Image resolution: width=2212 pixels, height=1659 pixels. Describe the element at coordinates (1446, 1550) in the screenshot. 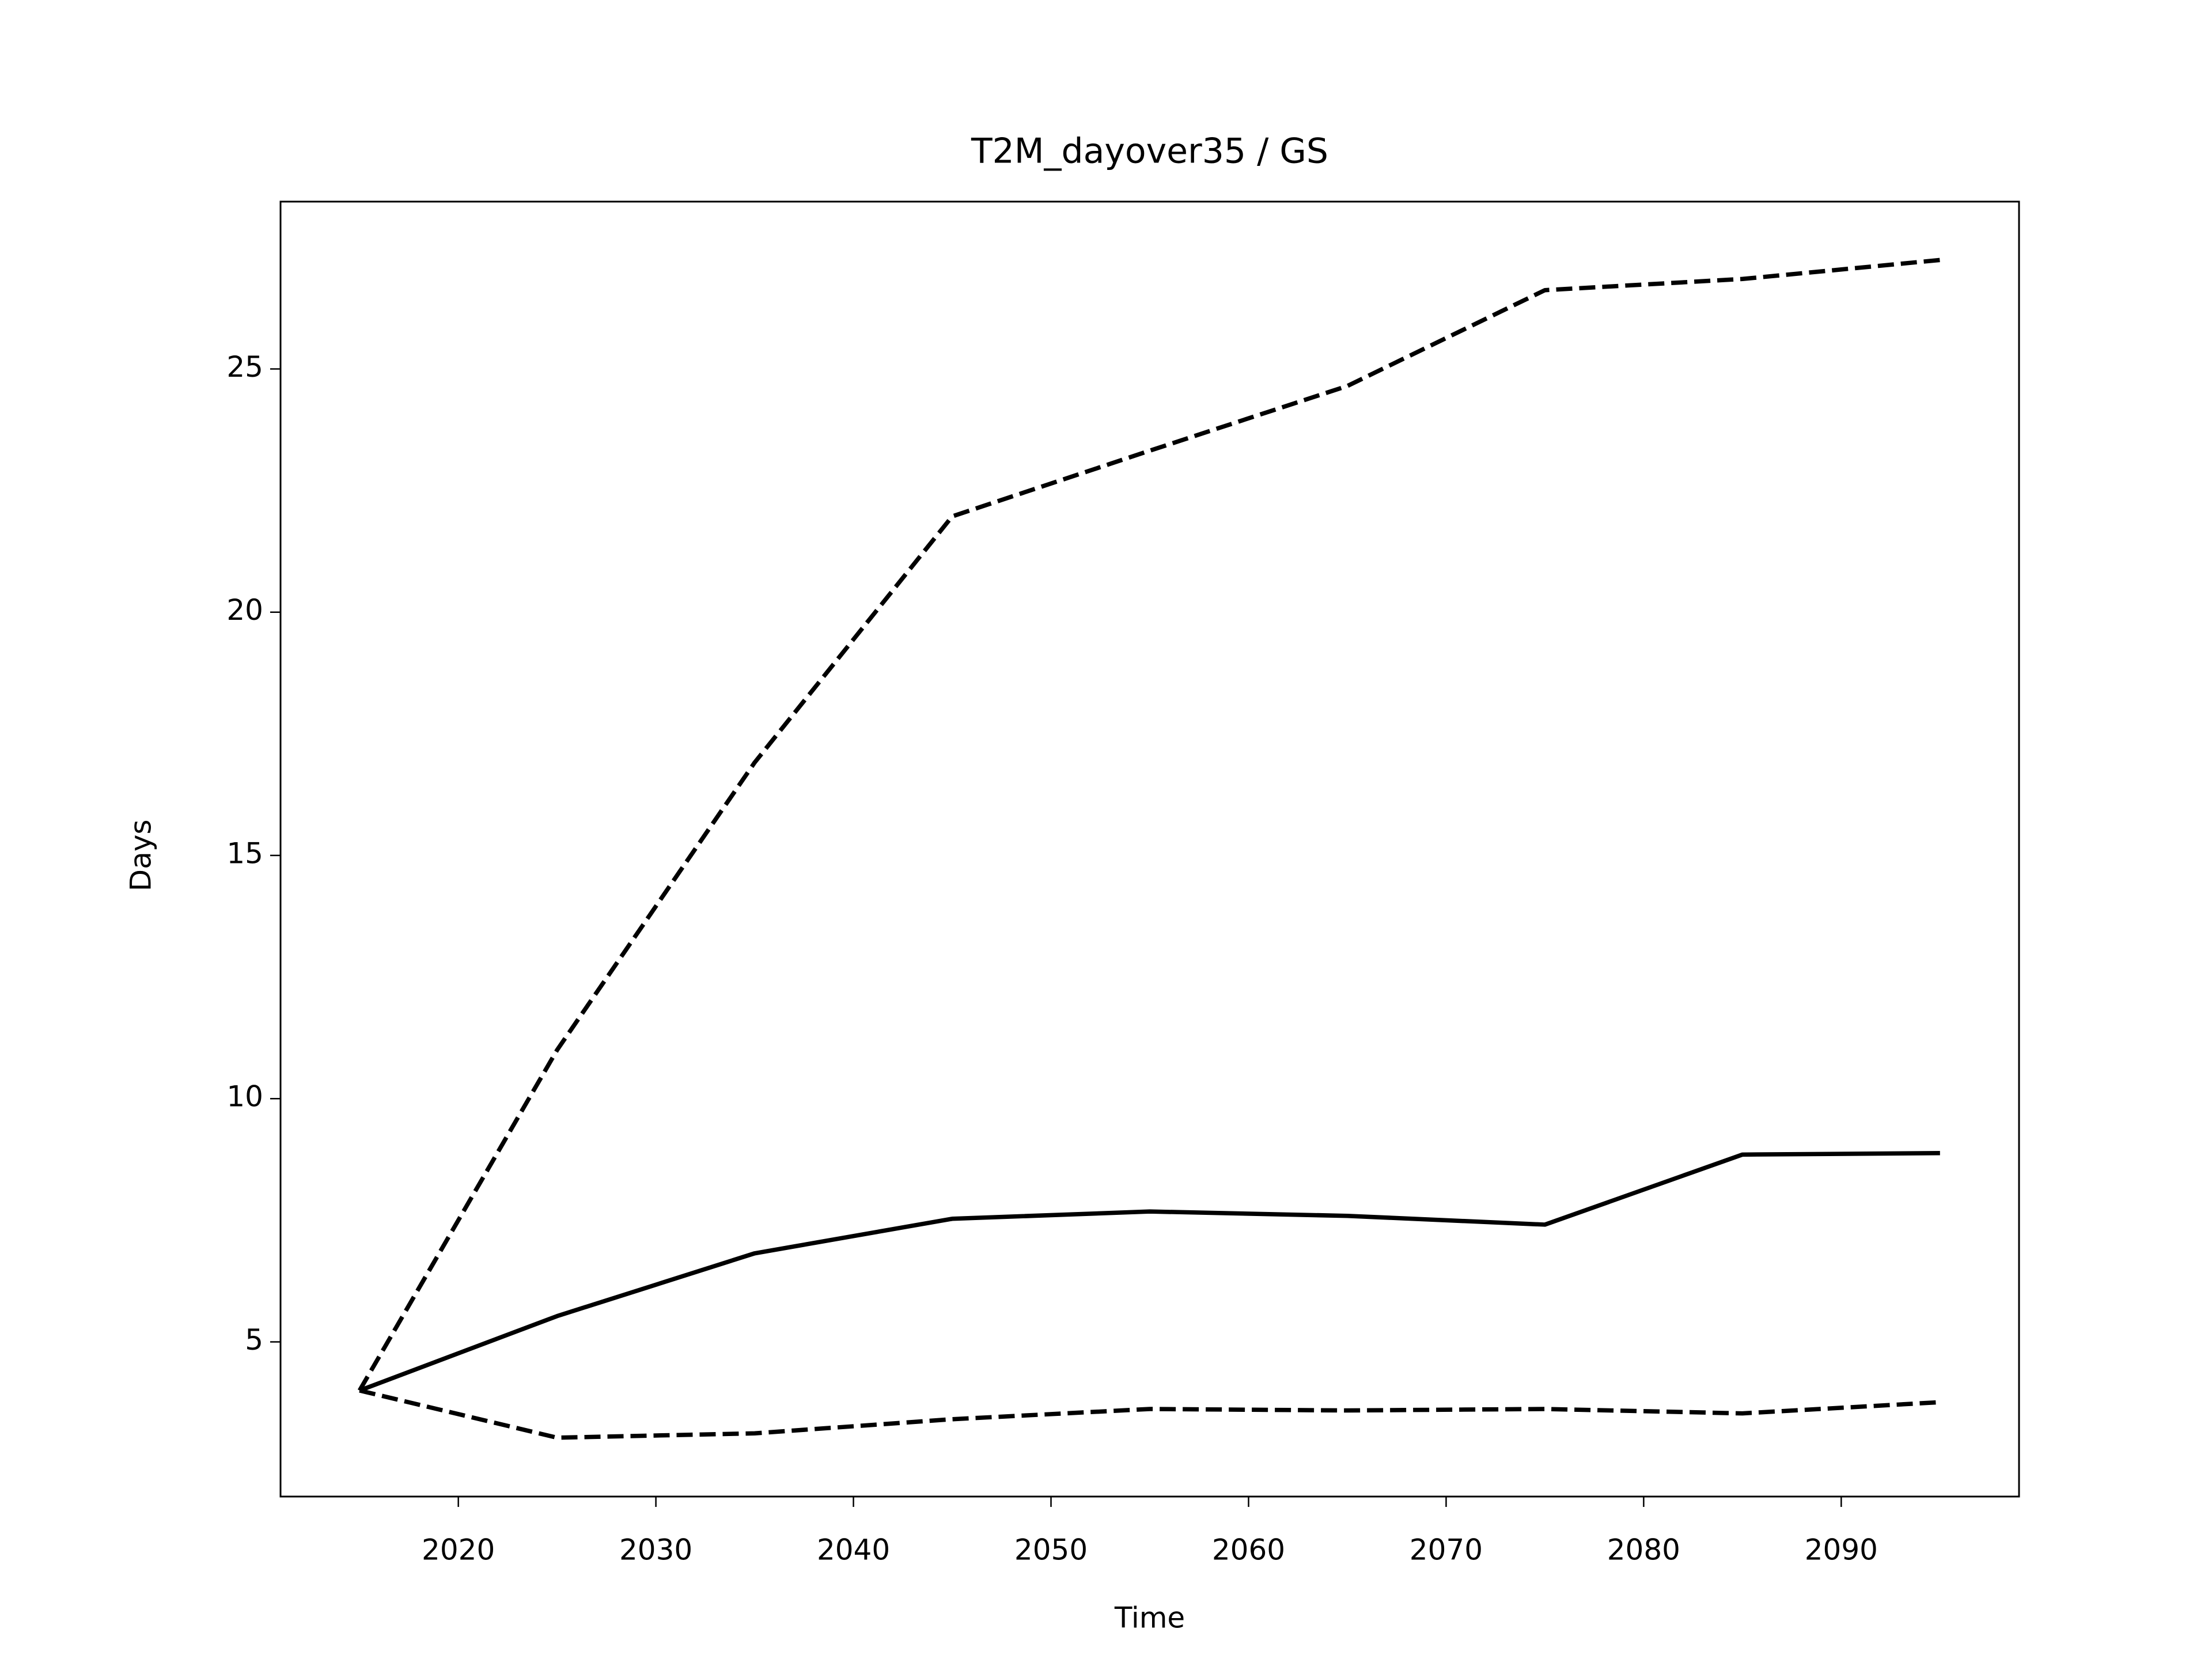

I see `x-tick-label: 2070` at that location.